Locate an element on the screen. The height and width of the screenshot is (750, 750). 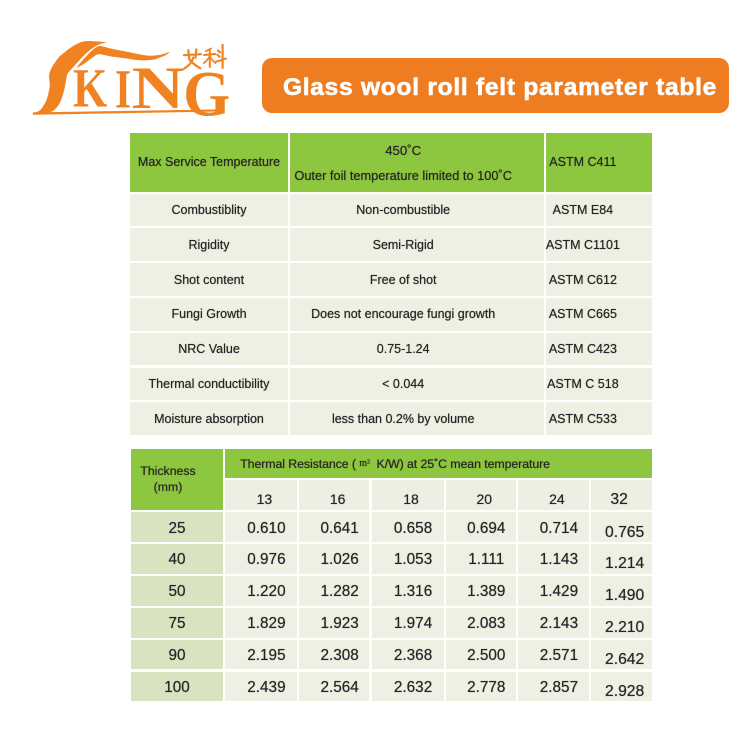
svg-text: N is located at coordinates (158, 88).